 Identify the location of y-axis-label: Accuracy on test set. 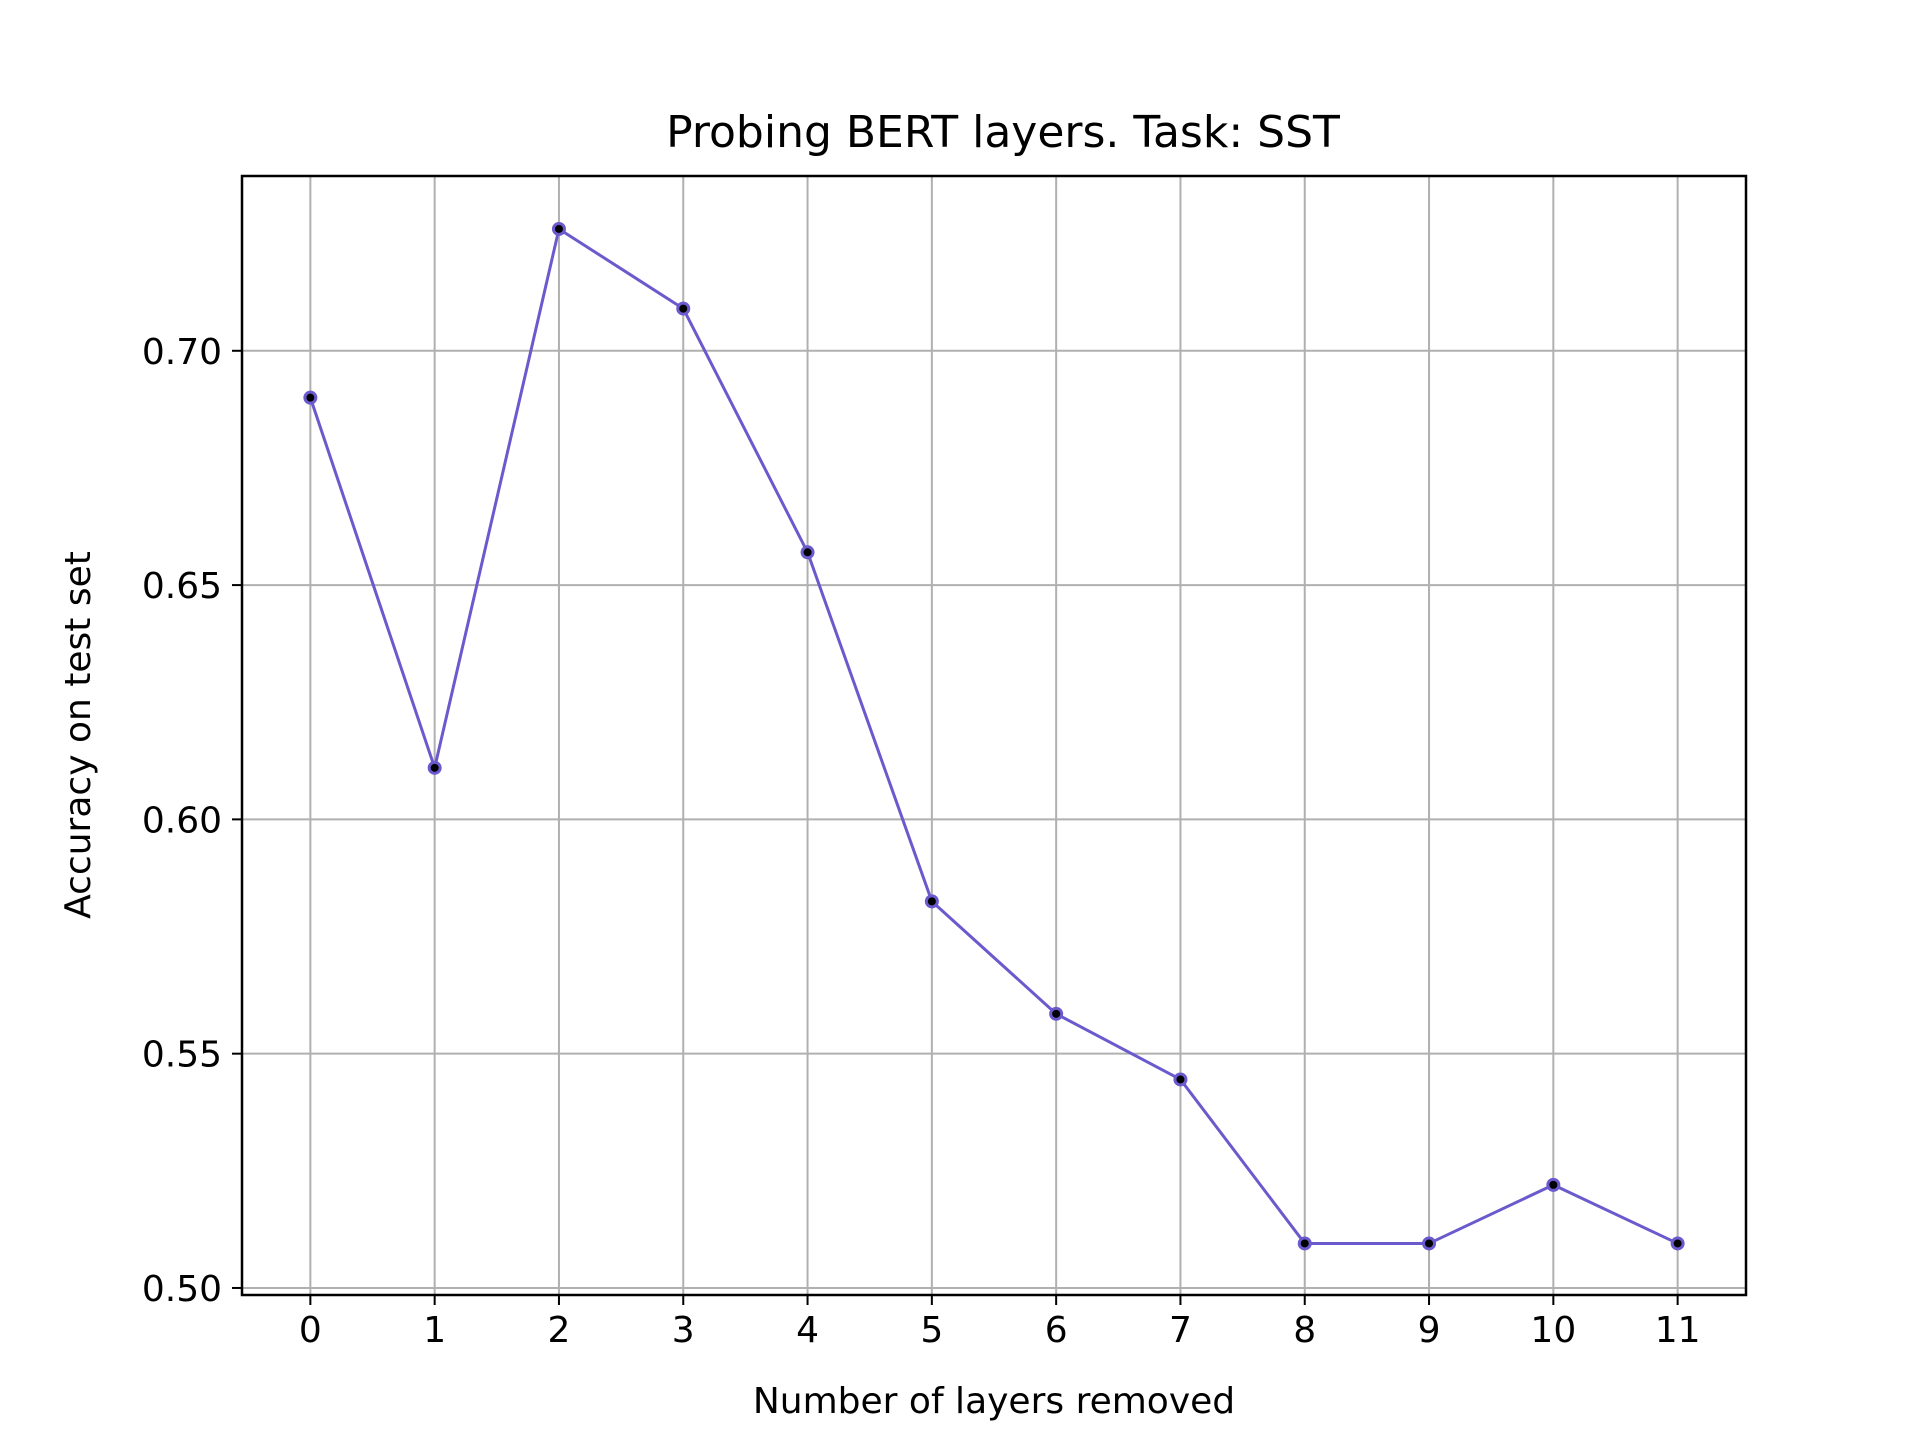
(78, 735).